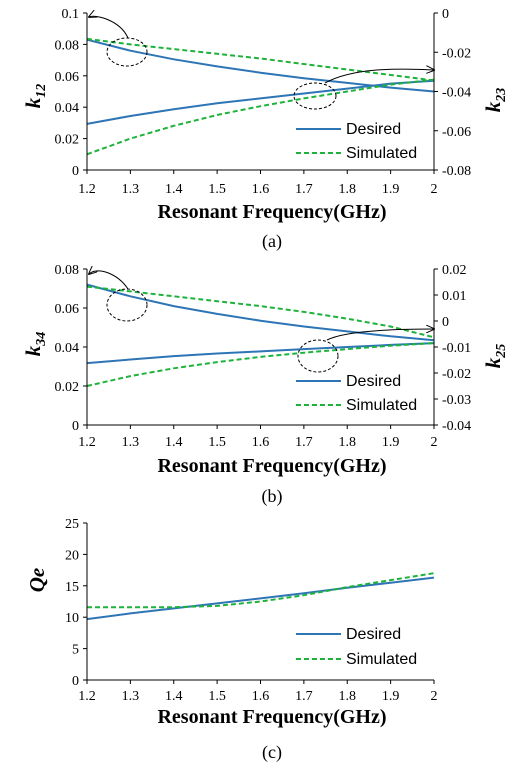 The height and width of the screenshot is (769, 527). Describe the element at coordinates (456, 171) in the screenshot. I see `y-tick-label-right: -0.08` at that location.